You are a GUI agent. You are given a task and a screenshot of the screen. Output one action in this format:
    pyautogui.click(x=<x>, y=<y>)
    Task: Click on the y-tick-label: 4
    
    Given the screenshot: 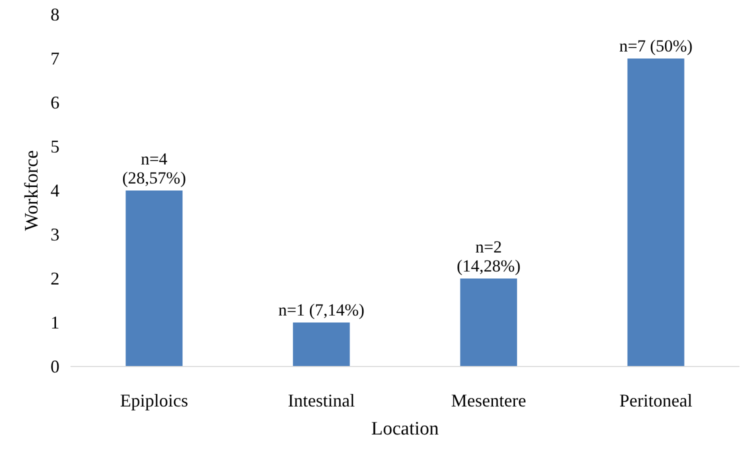 What is the action you would take?
    pyautogui.click(x=55, y=190)
    